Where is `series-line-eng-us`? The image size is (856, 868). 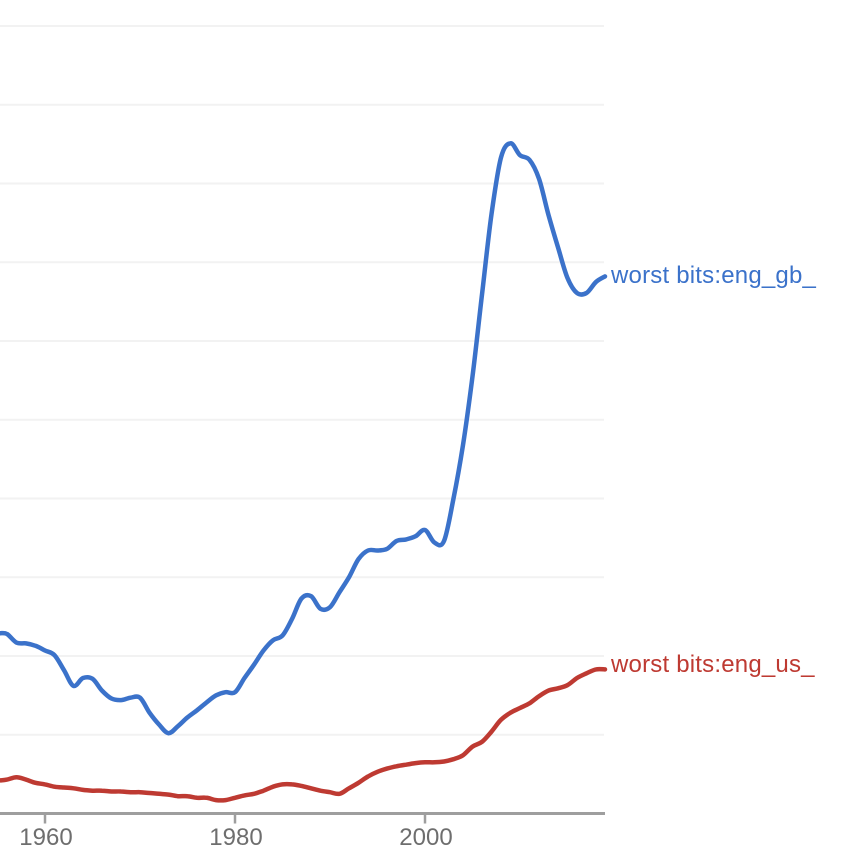 series-line-eng-us is located at coordinates (304, 734).